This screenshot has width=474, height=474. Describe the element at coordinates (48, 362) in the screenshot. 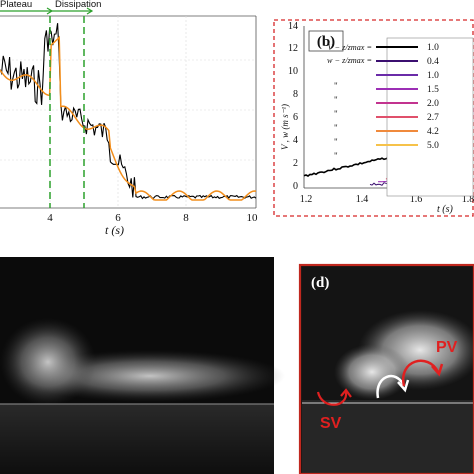

I see `gravity-current-head` at that location.